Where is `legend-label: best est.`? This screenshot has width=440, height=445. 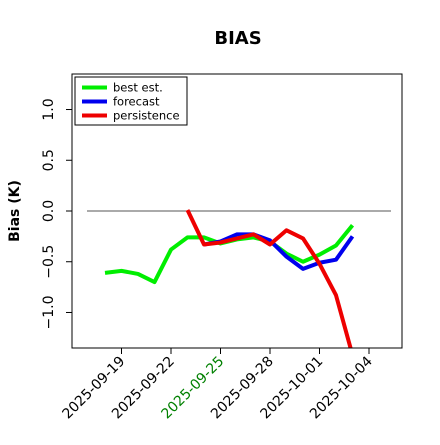 legend-label: best est. is located at coordinates (138, 88).